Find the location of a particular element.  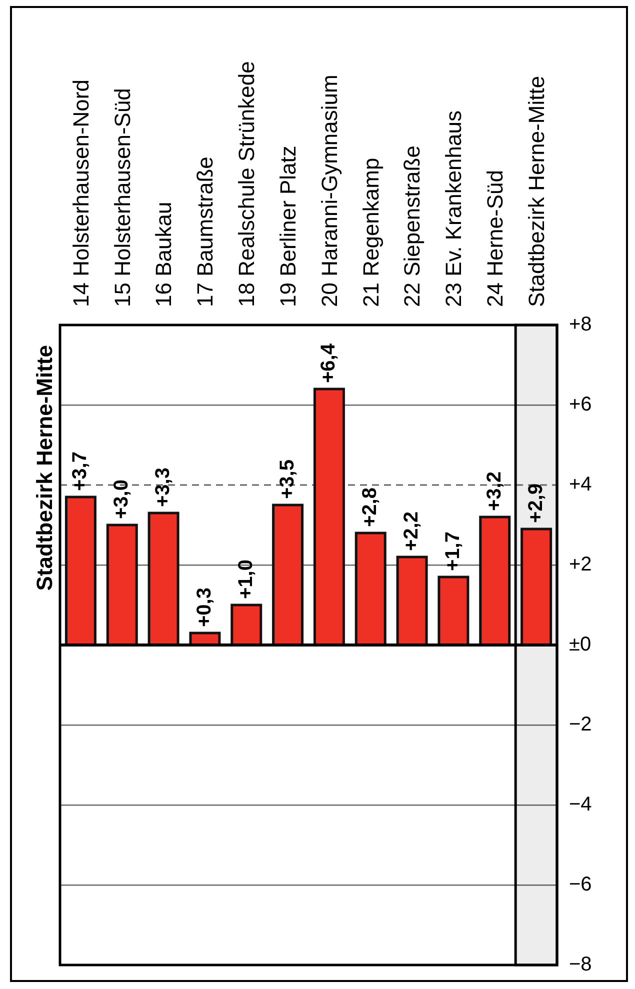

data-label: +3,2 is located at coordinates (494, 491).